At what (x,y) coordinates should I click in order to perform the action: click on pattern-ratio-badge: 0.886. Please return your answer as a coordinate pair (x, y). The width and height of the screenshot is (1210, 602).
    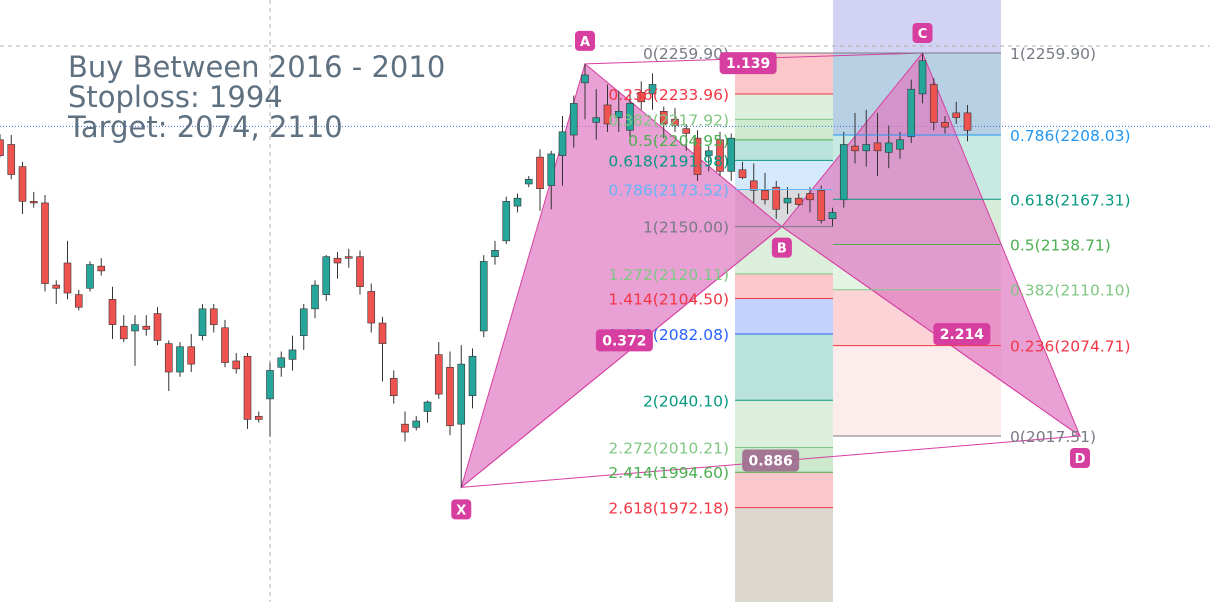
    Looking at the image, I should click on (771, 460).